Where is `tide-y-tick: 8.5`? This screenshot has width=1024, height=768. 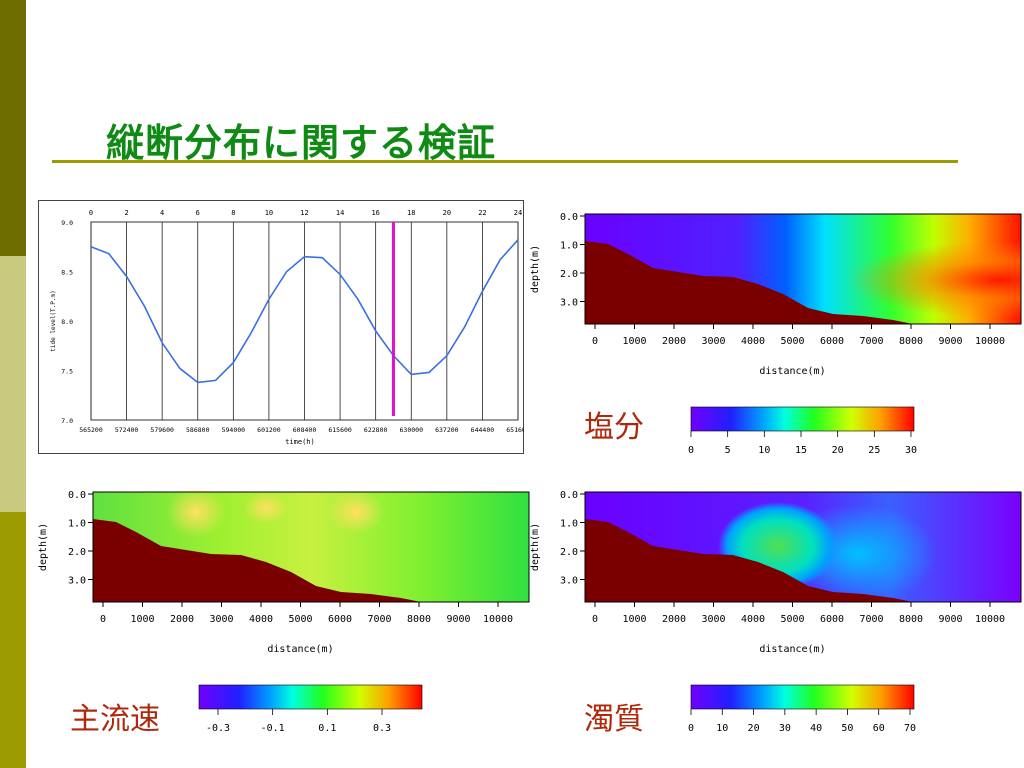
tide-y-tick: 8.5 is located at coordinates (67, 273).